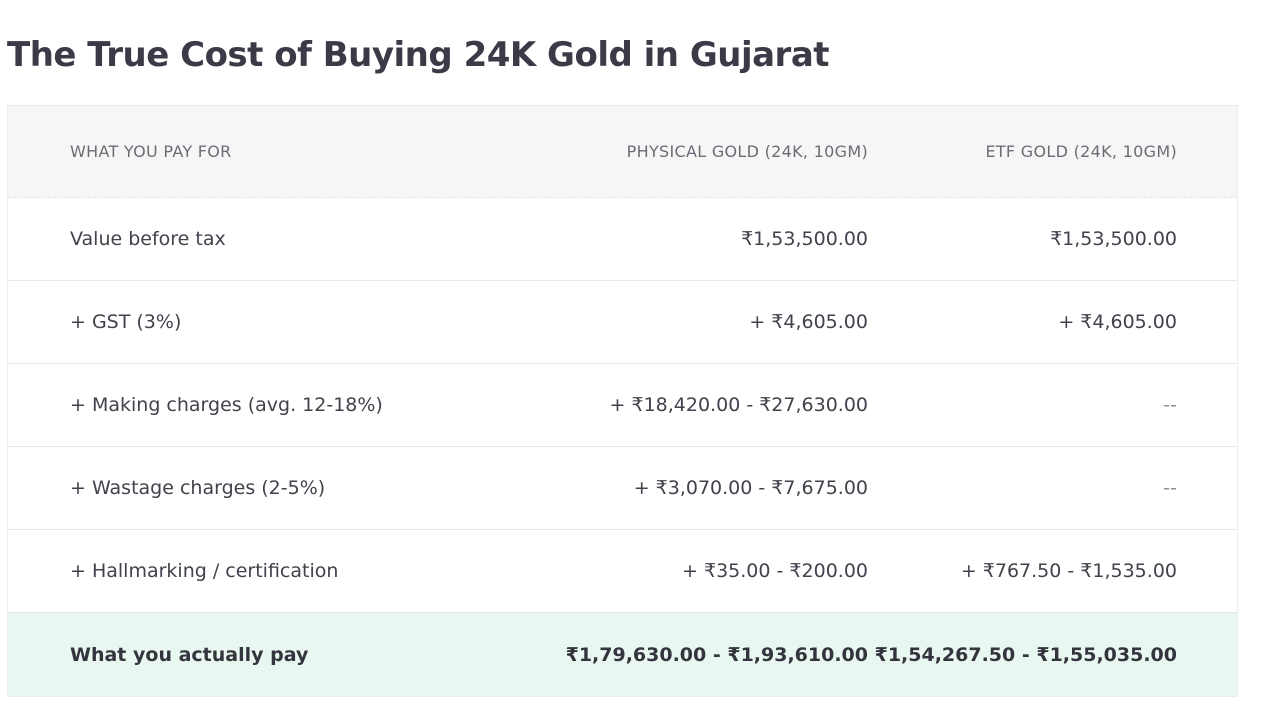 This screenshot has width=1280, height=720. Describe the element at coordinates (738, 405) in the screenshot. I see `physical-gold-value: + ₹18,420.00 - ₹27,630.00` at that location.